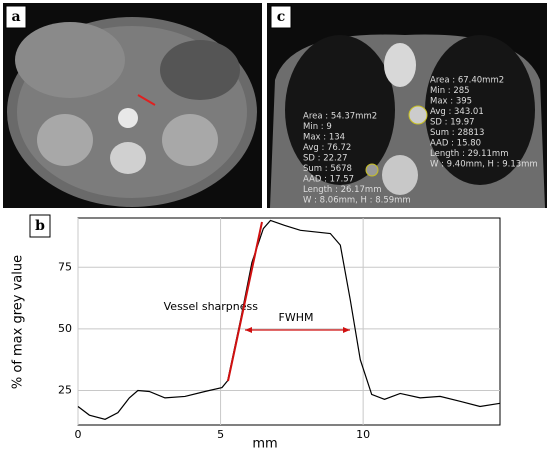 The image size is (550, 457). Describe the element at coordinates (324, 138) in the screenshot. I see `ct-measure: Max : 134` at that location.